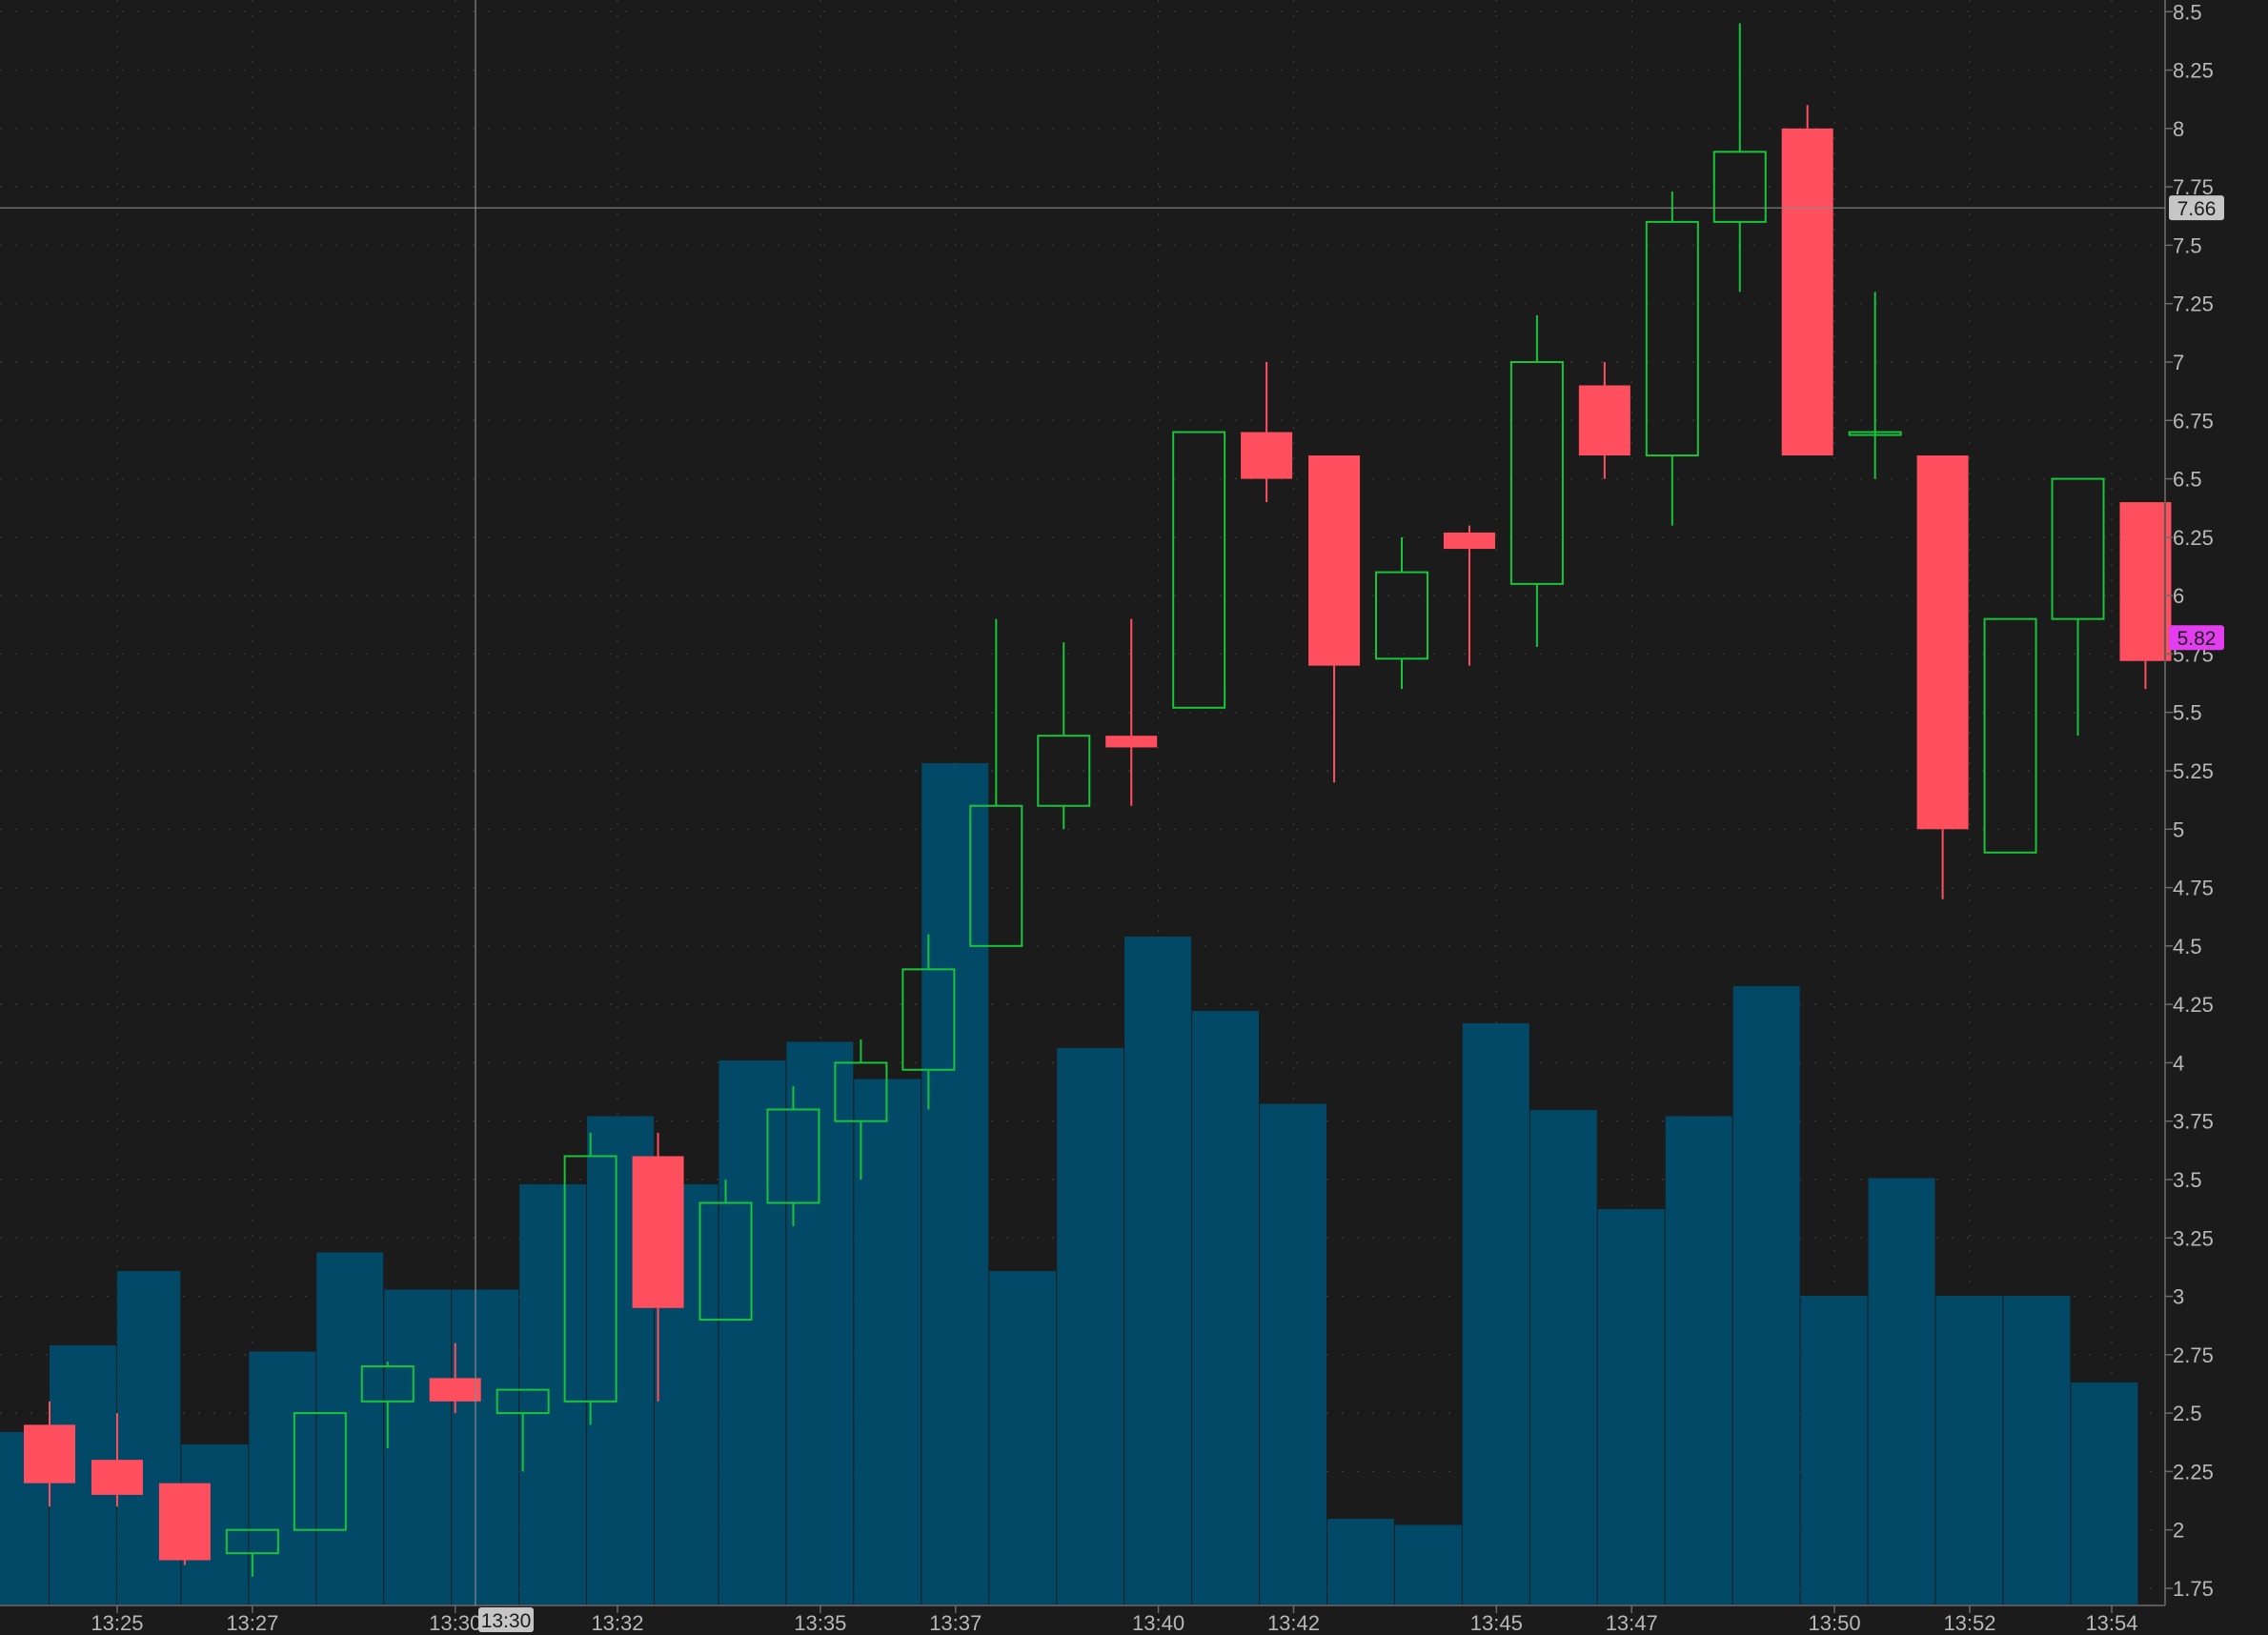  I want to click on crosshair-price-tag-bg, so click(2196, 208).